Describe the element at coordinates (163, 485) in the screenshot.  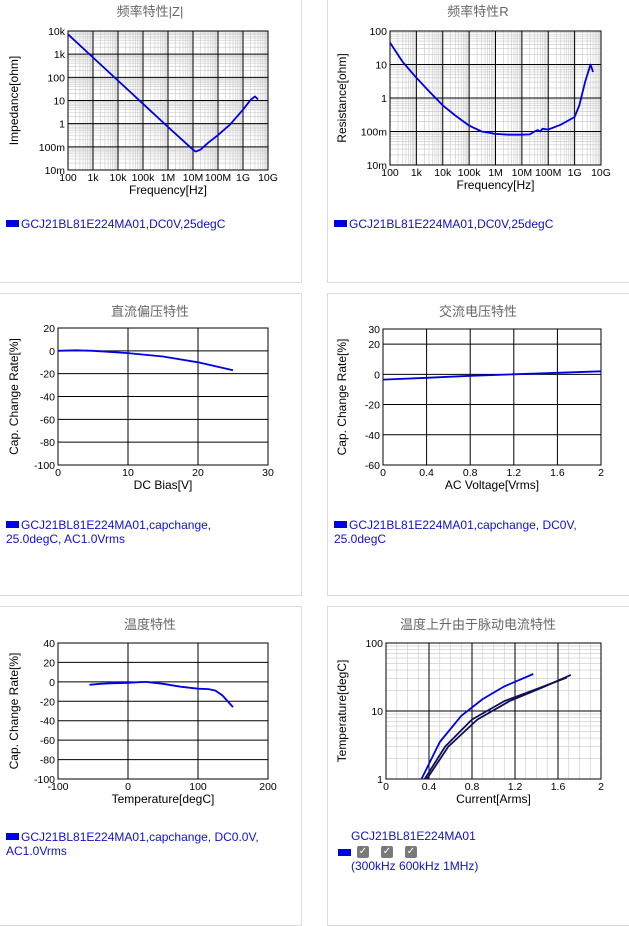
I see `x-axis-label: DC Bias[V]` at that location.